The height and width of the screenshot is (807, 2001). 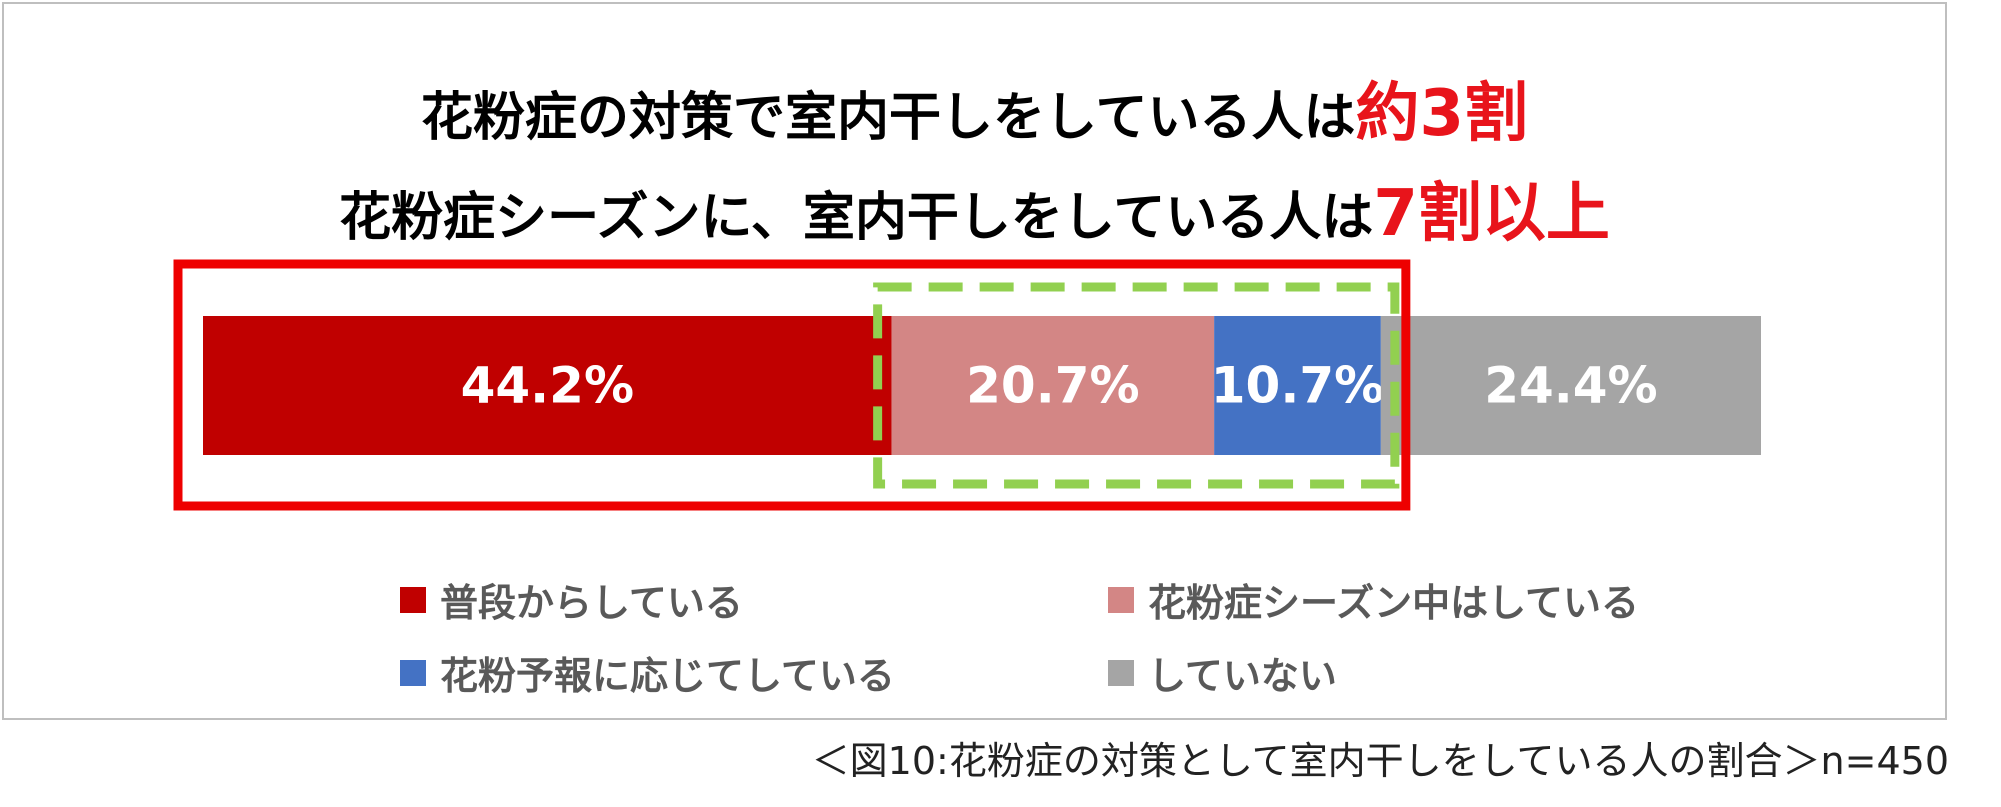 I want to click on legend-label-3: していない, so click(x=1242, y=676).